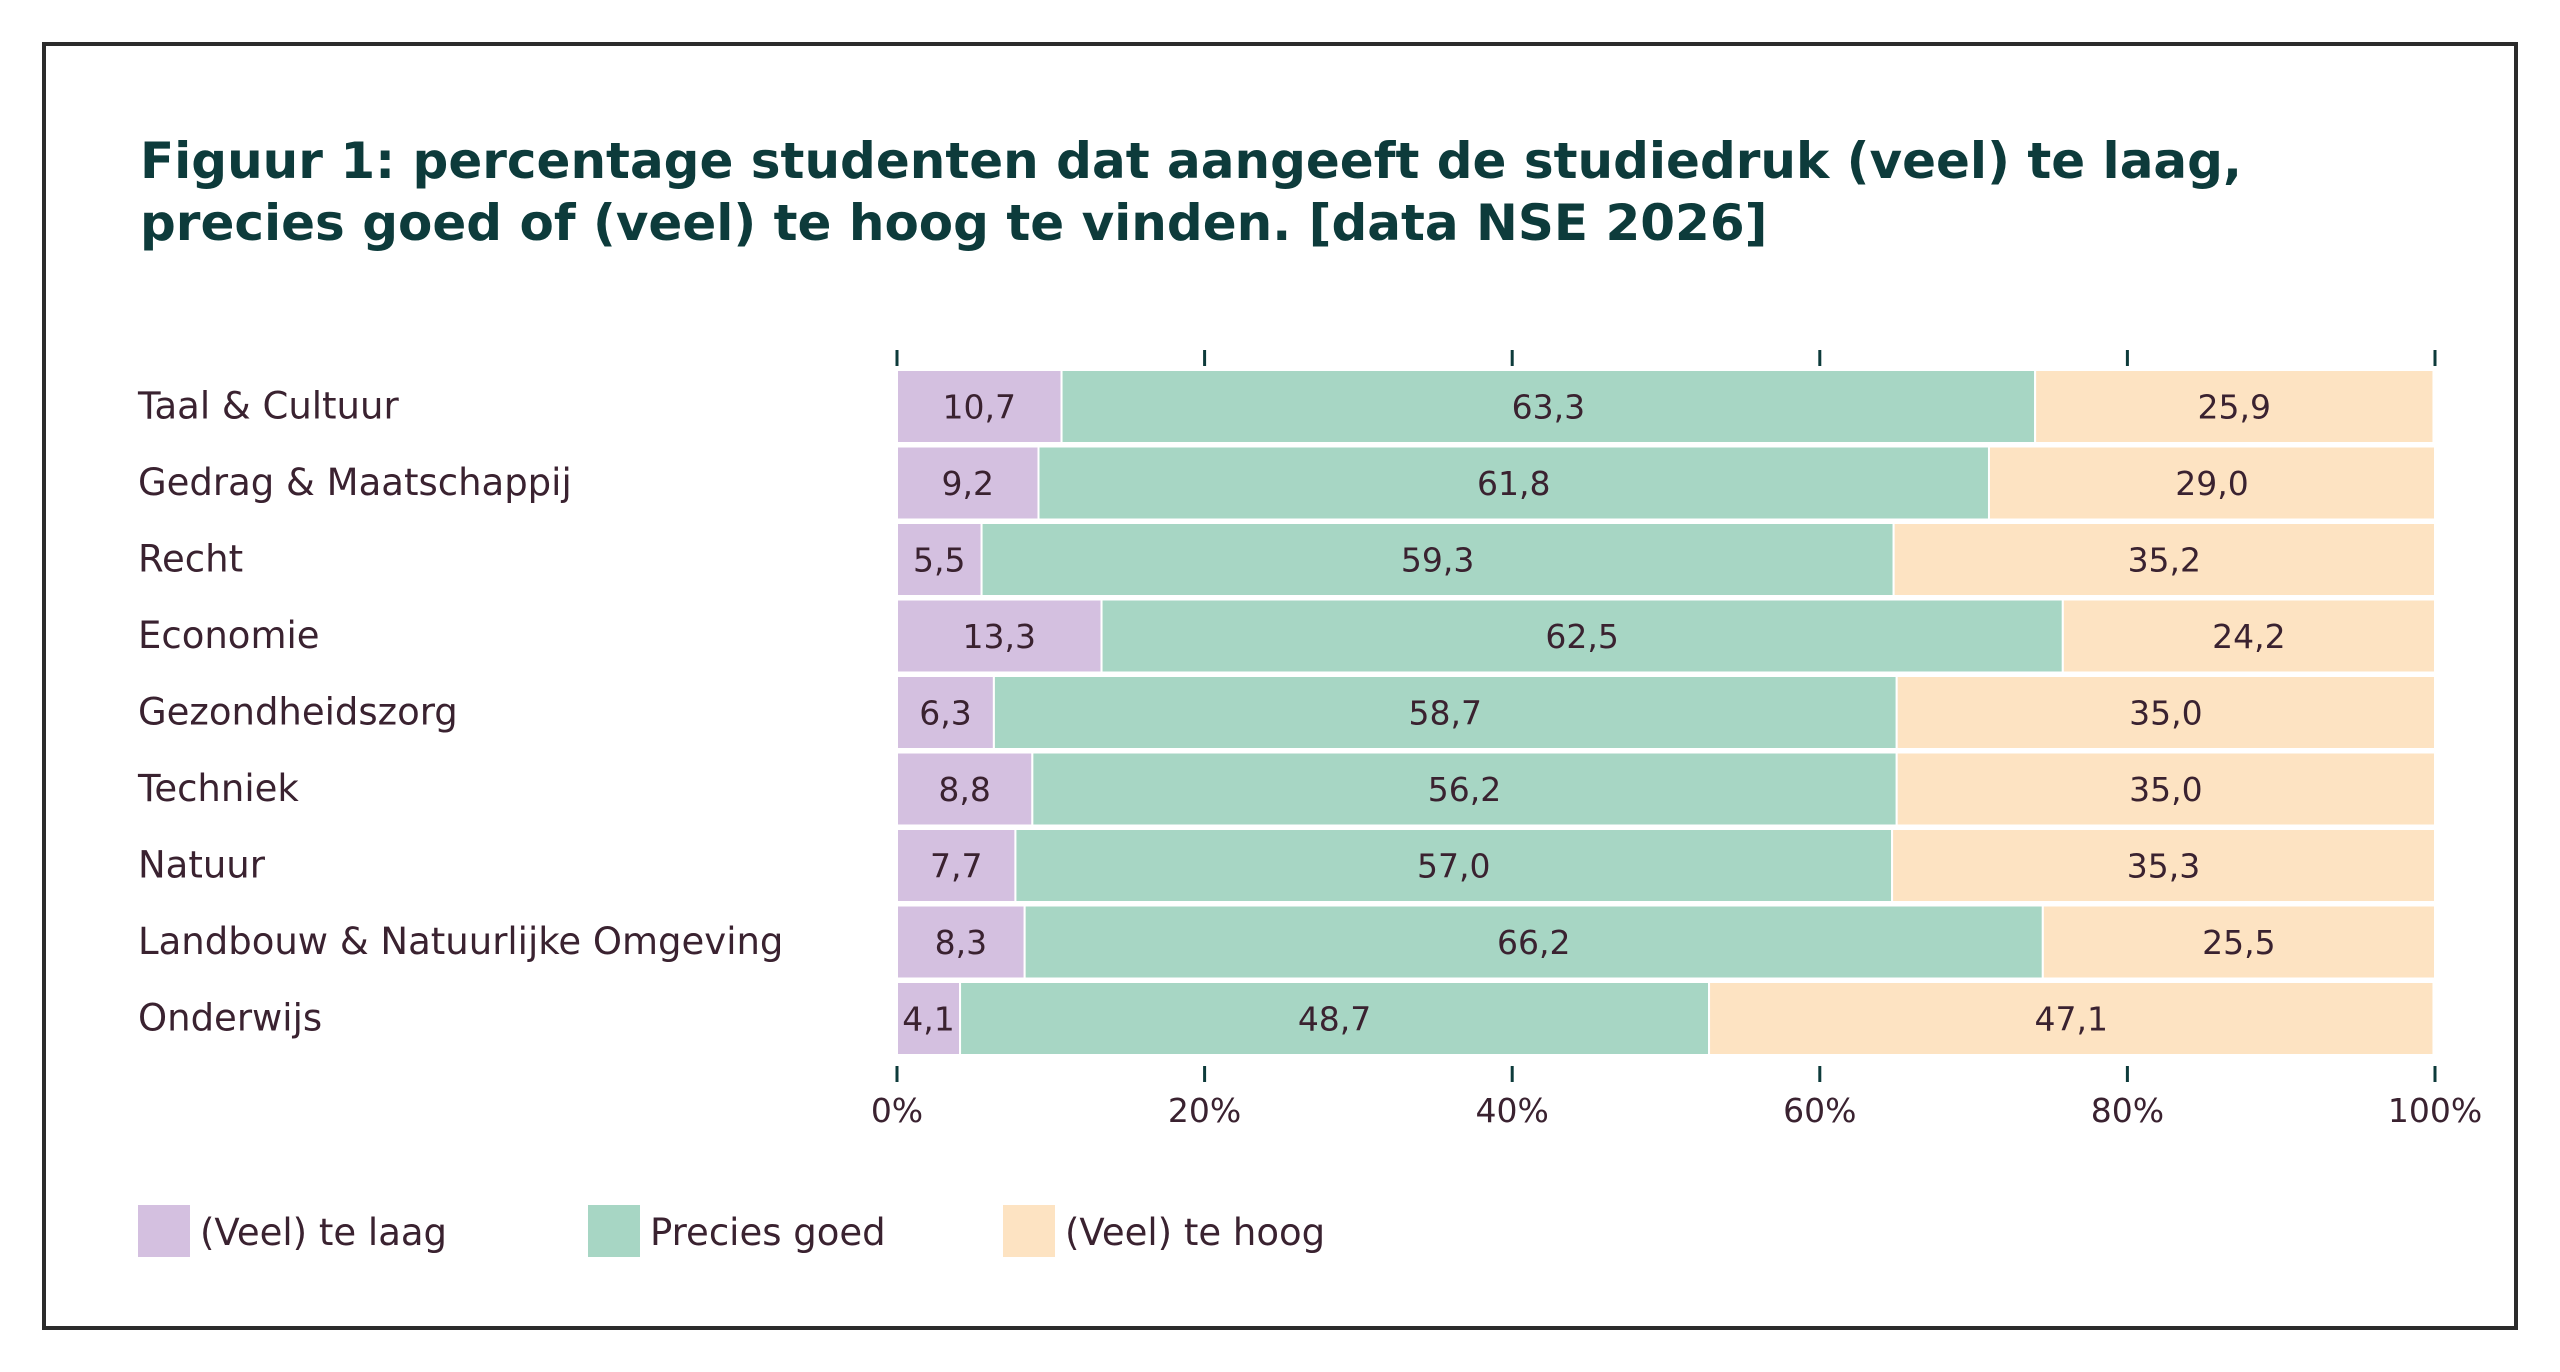 The image size is (2560, 1372). Describe the element at coordinates (1819, 1110) in the screenshot. I see `x-tick-label: 60%` at that location.